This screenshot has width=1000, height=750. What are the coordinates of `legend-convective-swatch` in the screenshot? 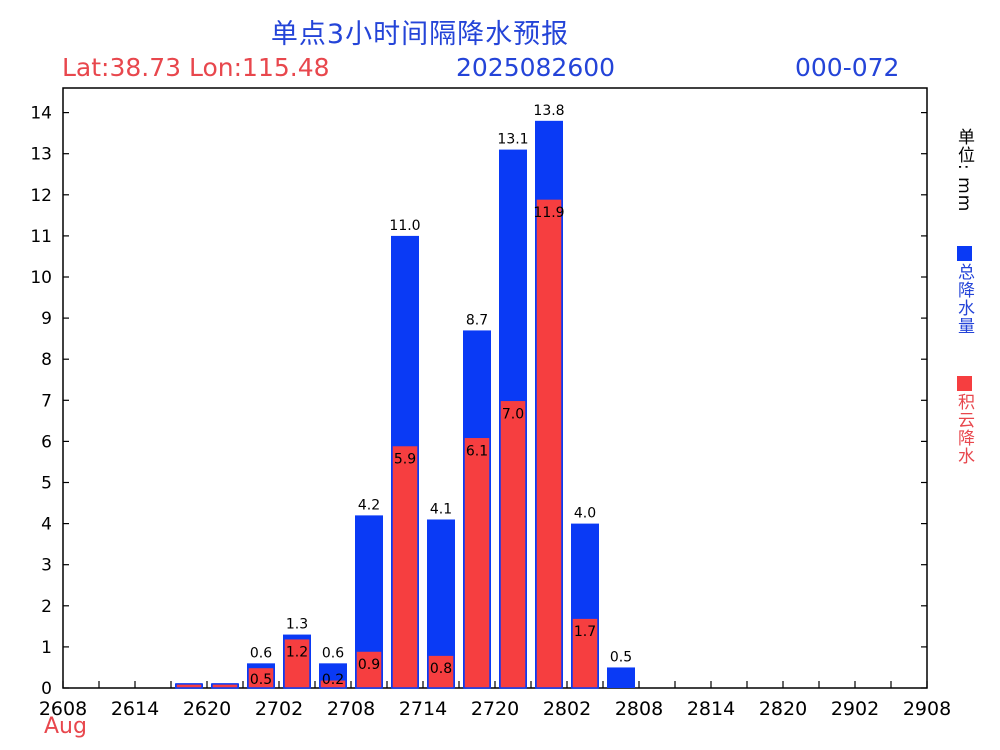 It's located at (964, 383).